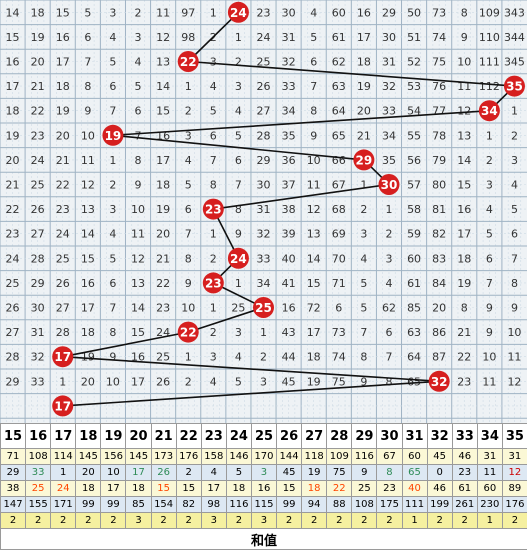 The width and height of the screenshot is (527, 560). What do you see at coordinates (414, 456) in the screenshot?
I see `stat-cell: 60` at bounding box center [414, 456].